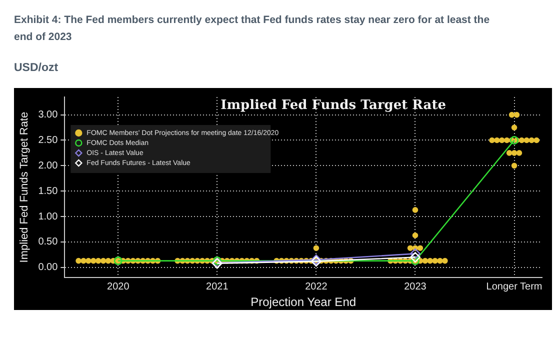  What do you see at coordinates (48, 242) in the screenshot?
I see `y-tick-label: 0.50` at bounding box center [48, 242].